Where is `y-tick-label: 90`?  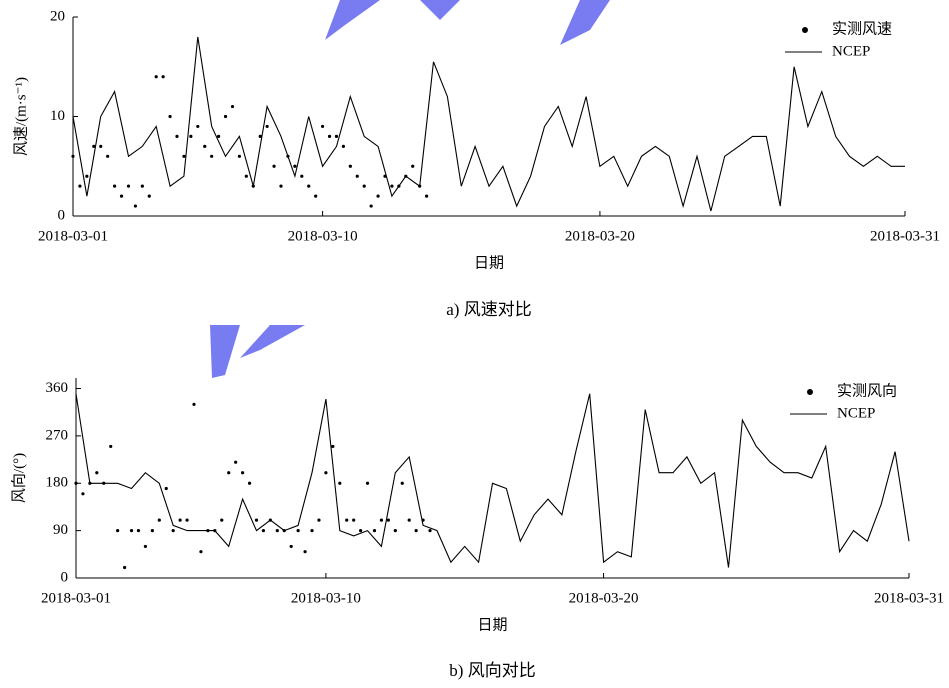
y-tick-label: 90 is located at coordinates (60, 530).